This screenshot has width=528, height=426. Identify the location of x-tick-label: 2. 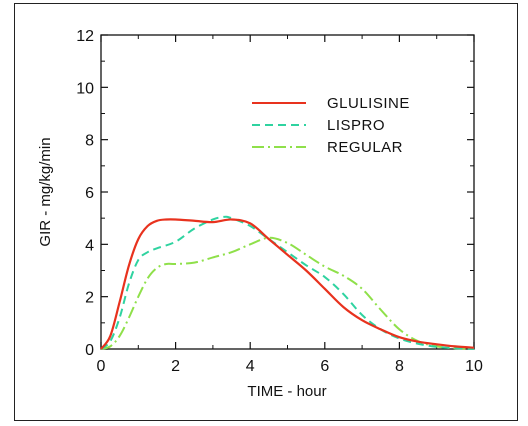
(175, 366).